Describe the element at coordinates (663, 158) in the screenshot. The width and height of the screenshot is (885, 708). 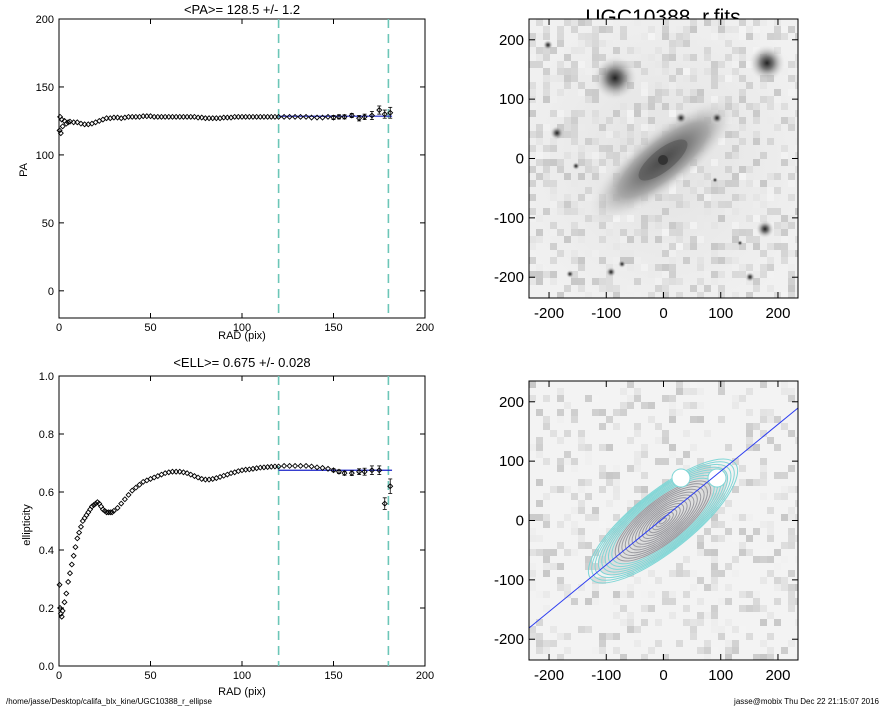
I see `galaxy-image` at that location.